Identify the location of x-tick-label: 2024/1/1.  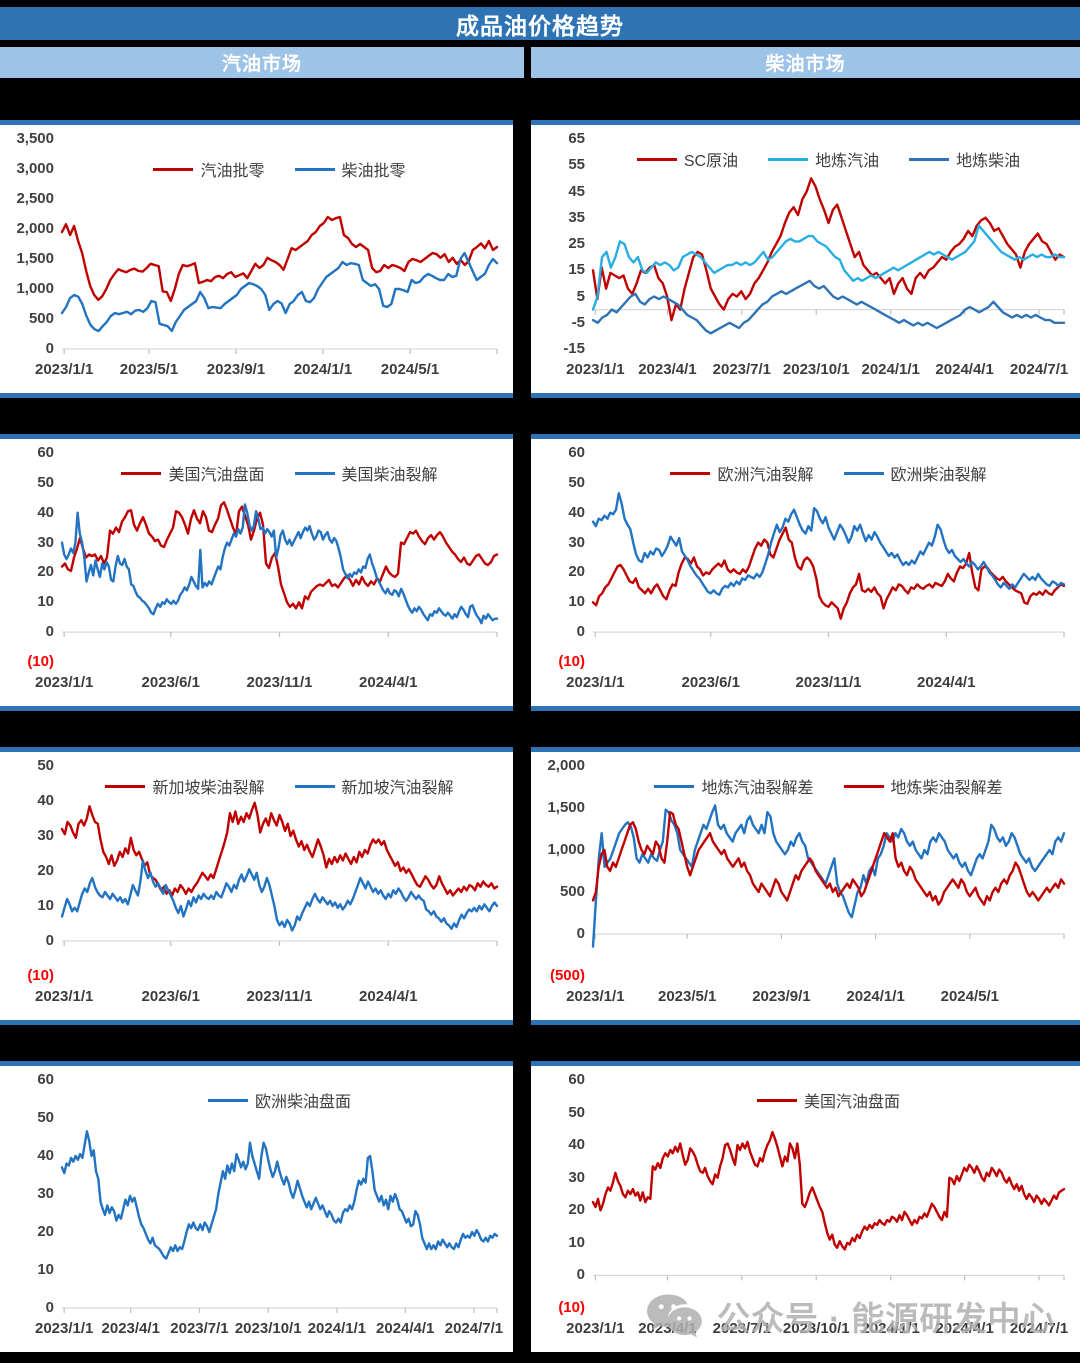
(875, 996).